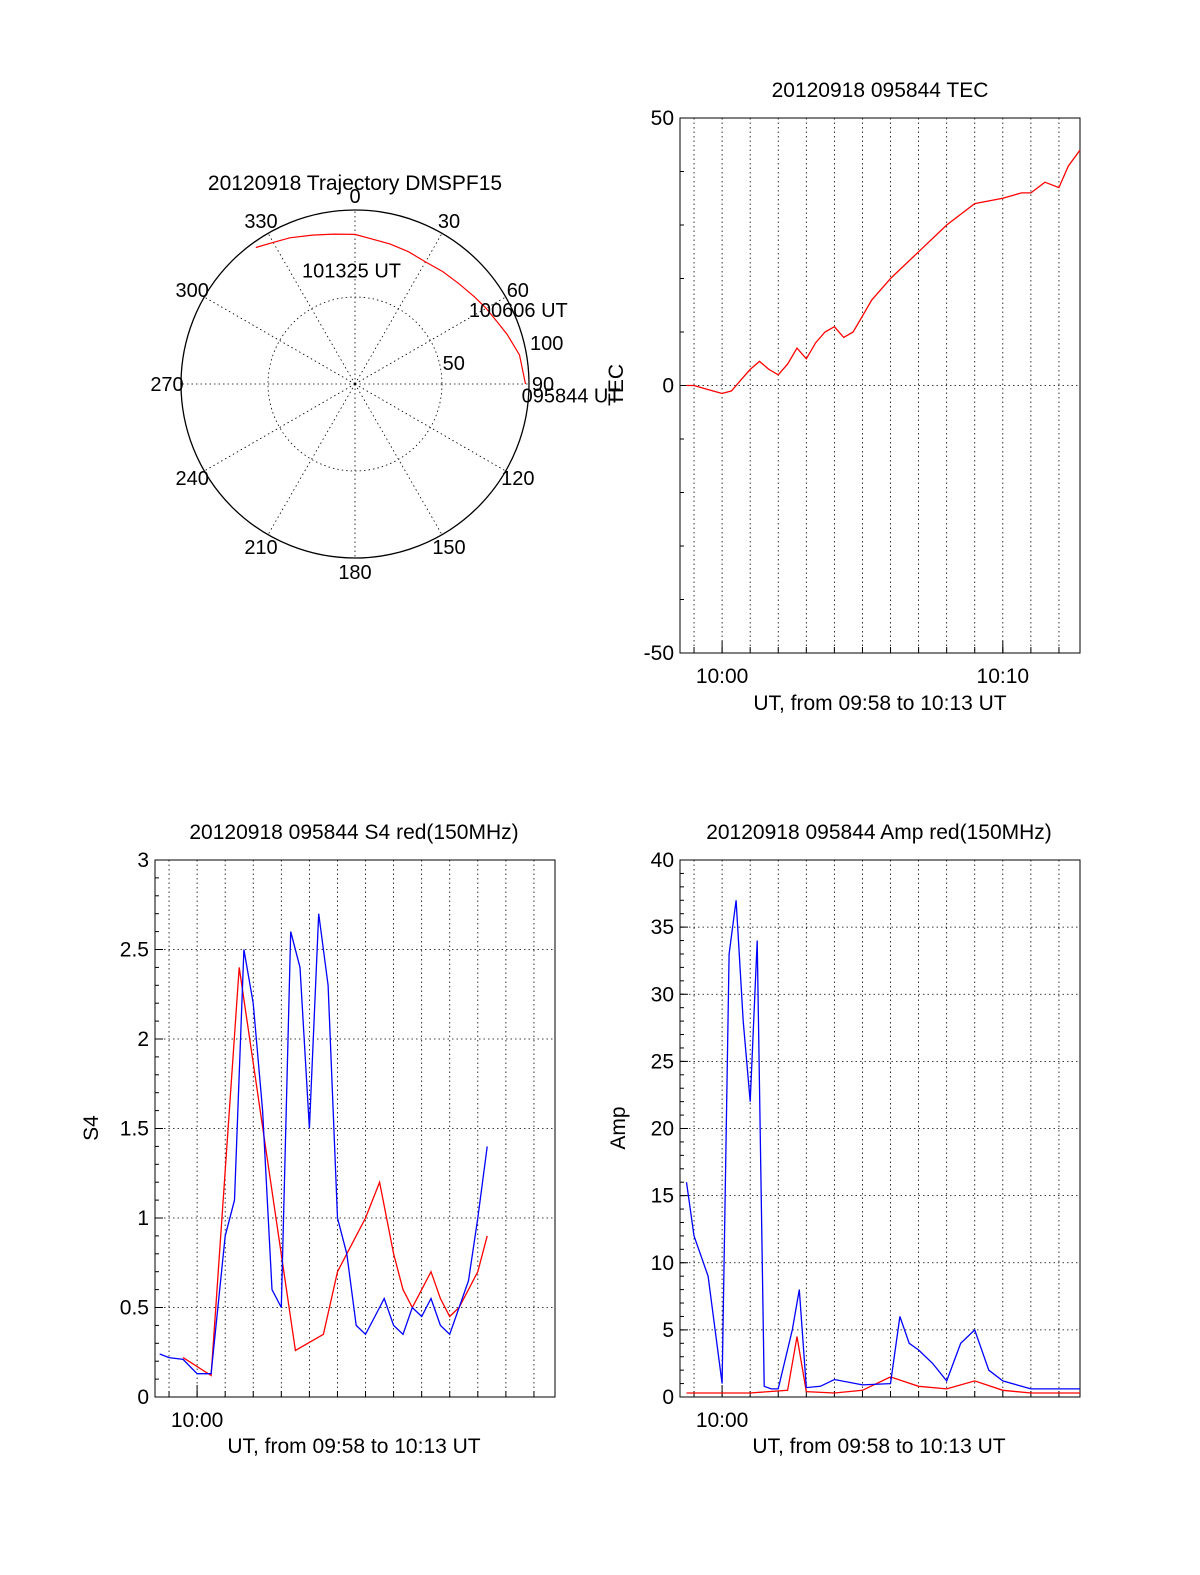 Image resolution: width=1200 pixels, height=1575 pixels. What do you see at coordinates (662, 1129) in the screenshot?
I see `amp-ytick-label: 20` at bounding box center [662, 1129].